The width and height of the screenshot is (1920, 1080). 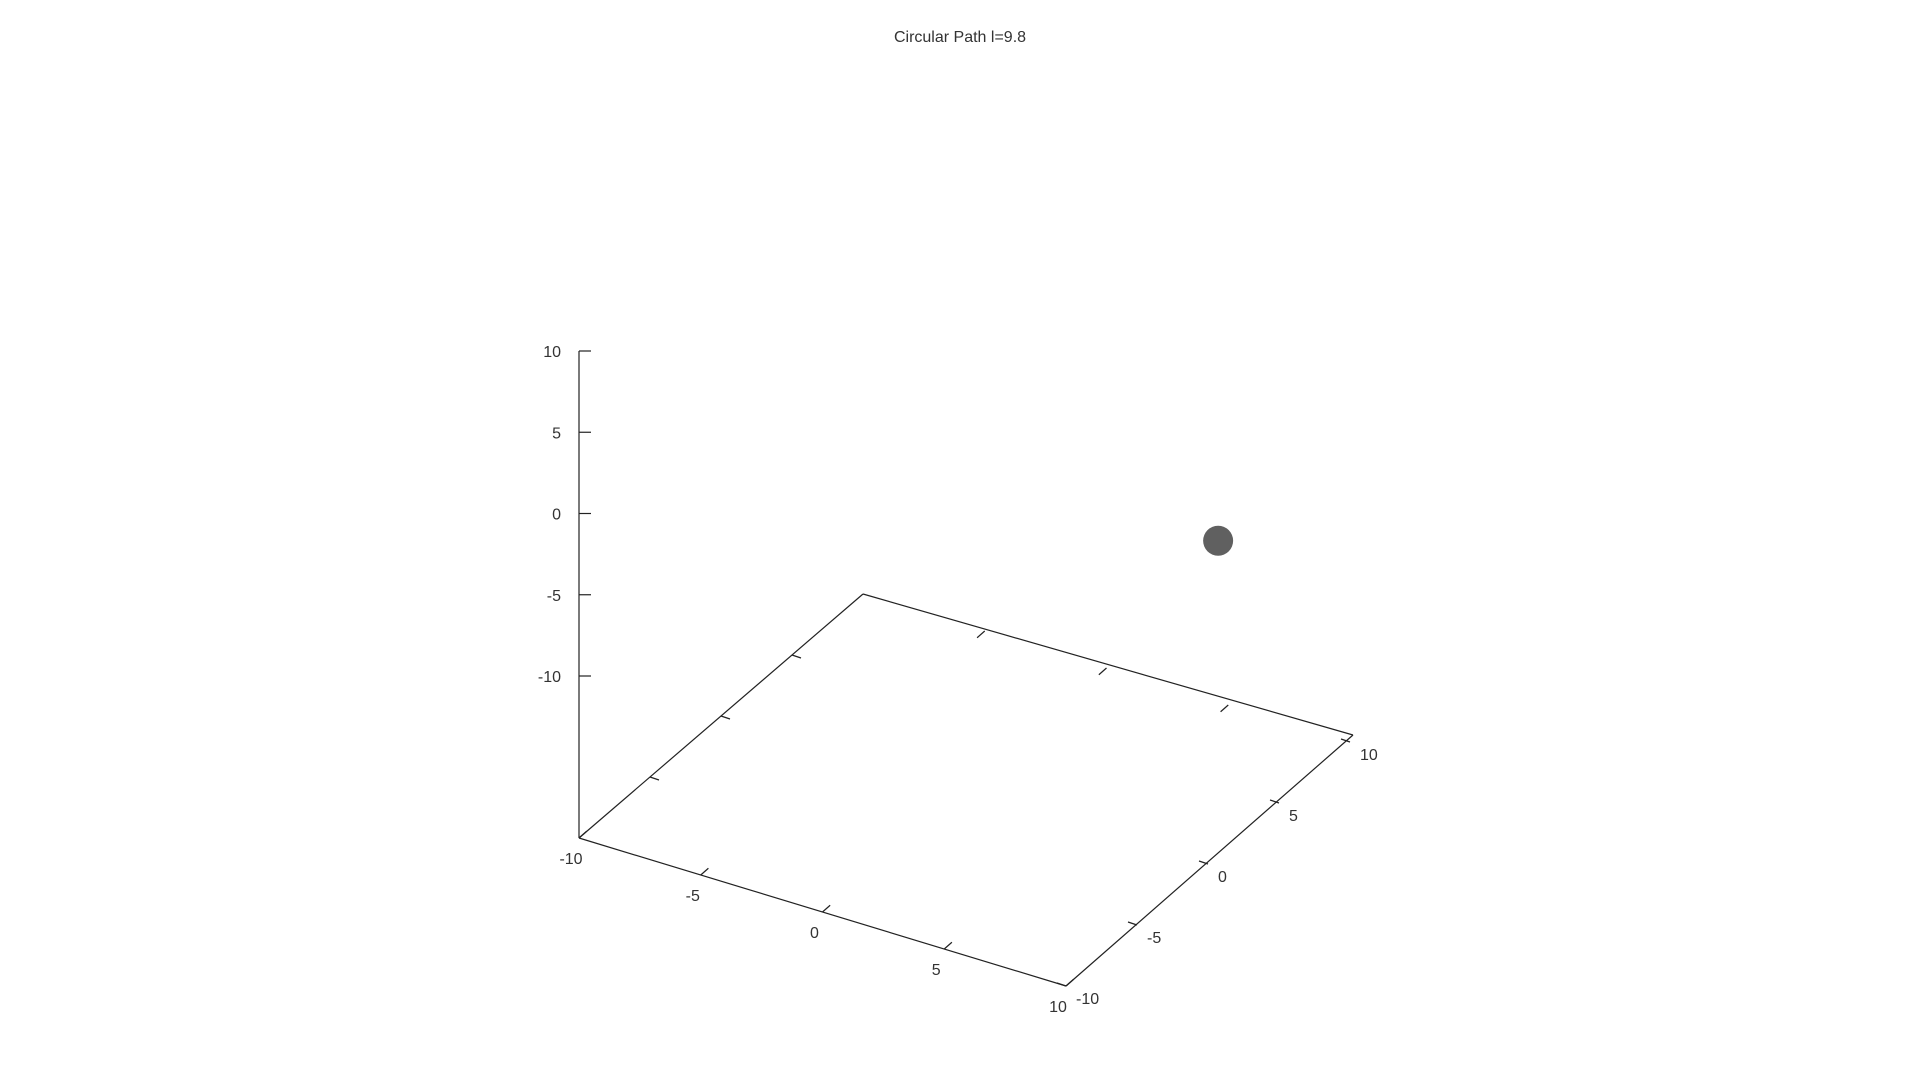 I want to click on back-edge-line, so click(x=1108, y=664).